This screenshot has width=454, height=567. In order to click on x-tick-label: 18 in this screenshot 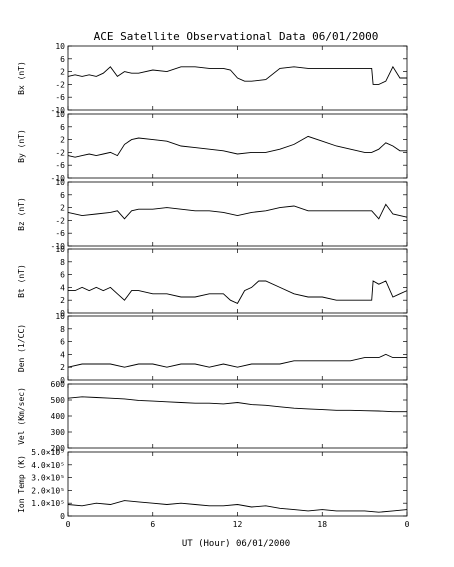, I will do `click(322, 524)`.